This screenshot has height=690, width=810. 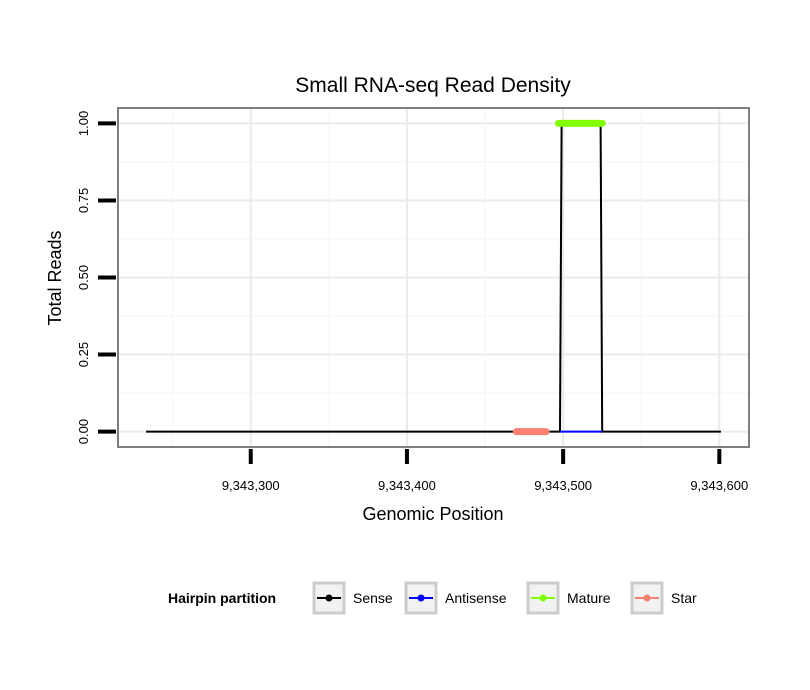 What do you see at coordinates (83, 200) in the screenshot?
I see `y-tick-label: 0.75` at bounding box center [83, 200].